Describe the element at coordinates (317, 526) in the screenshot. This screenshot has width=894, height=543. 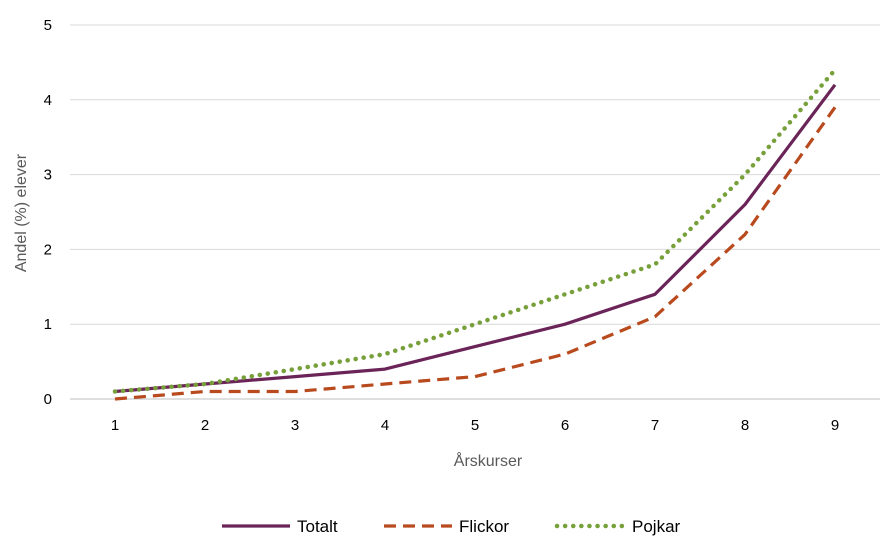
I see `legend-label-totalt: Totalt` at that location.